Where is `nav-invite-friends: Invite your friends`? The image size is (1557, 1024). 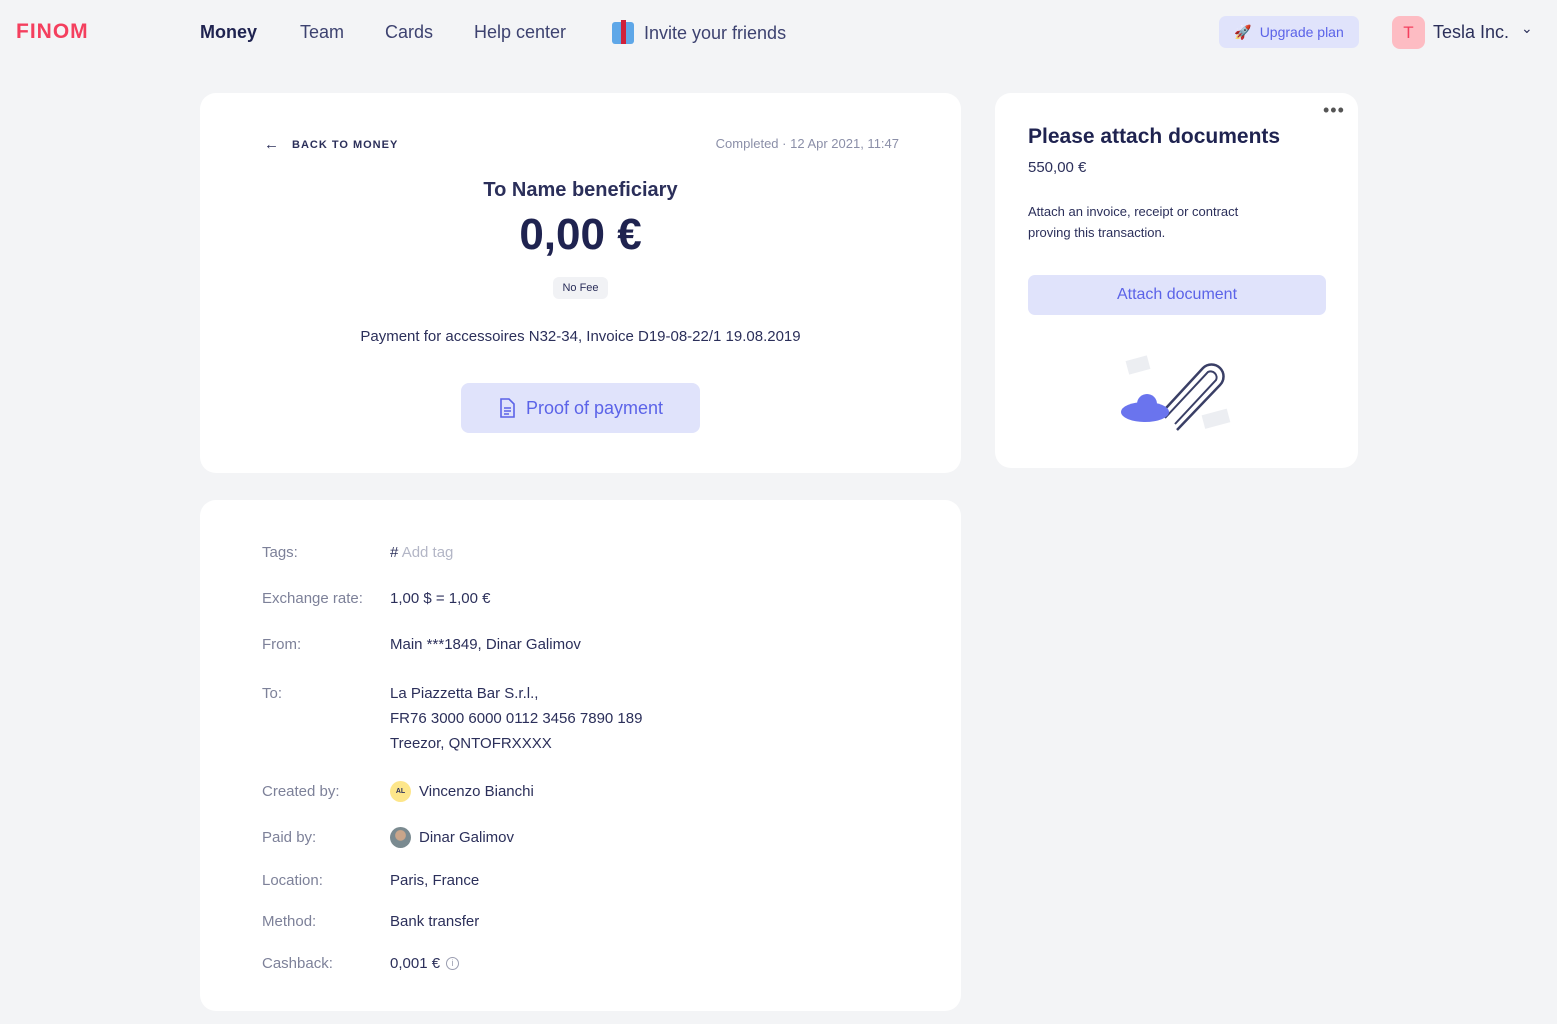 nav-invite-friends: Invite your friends is located at coordinates (699, 32).